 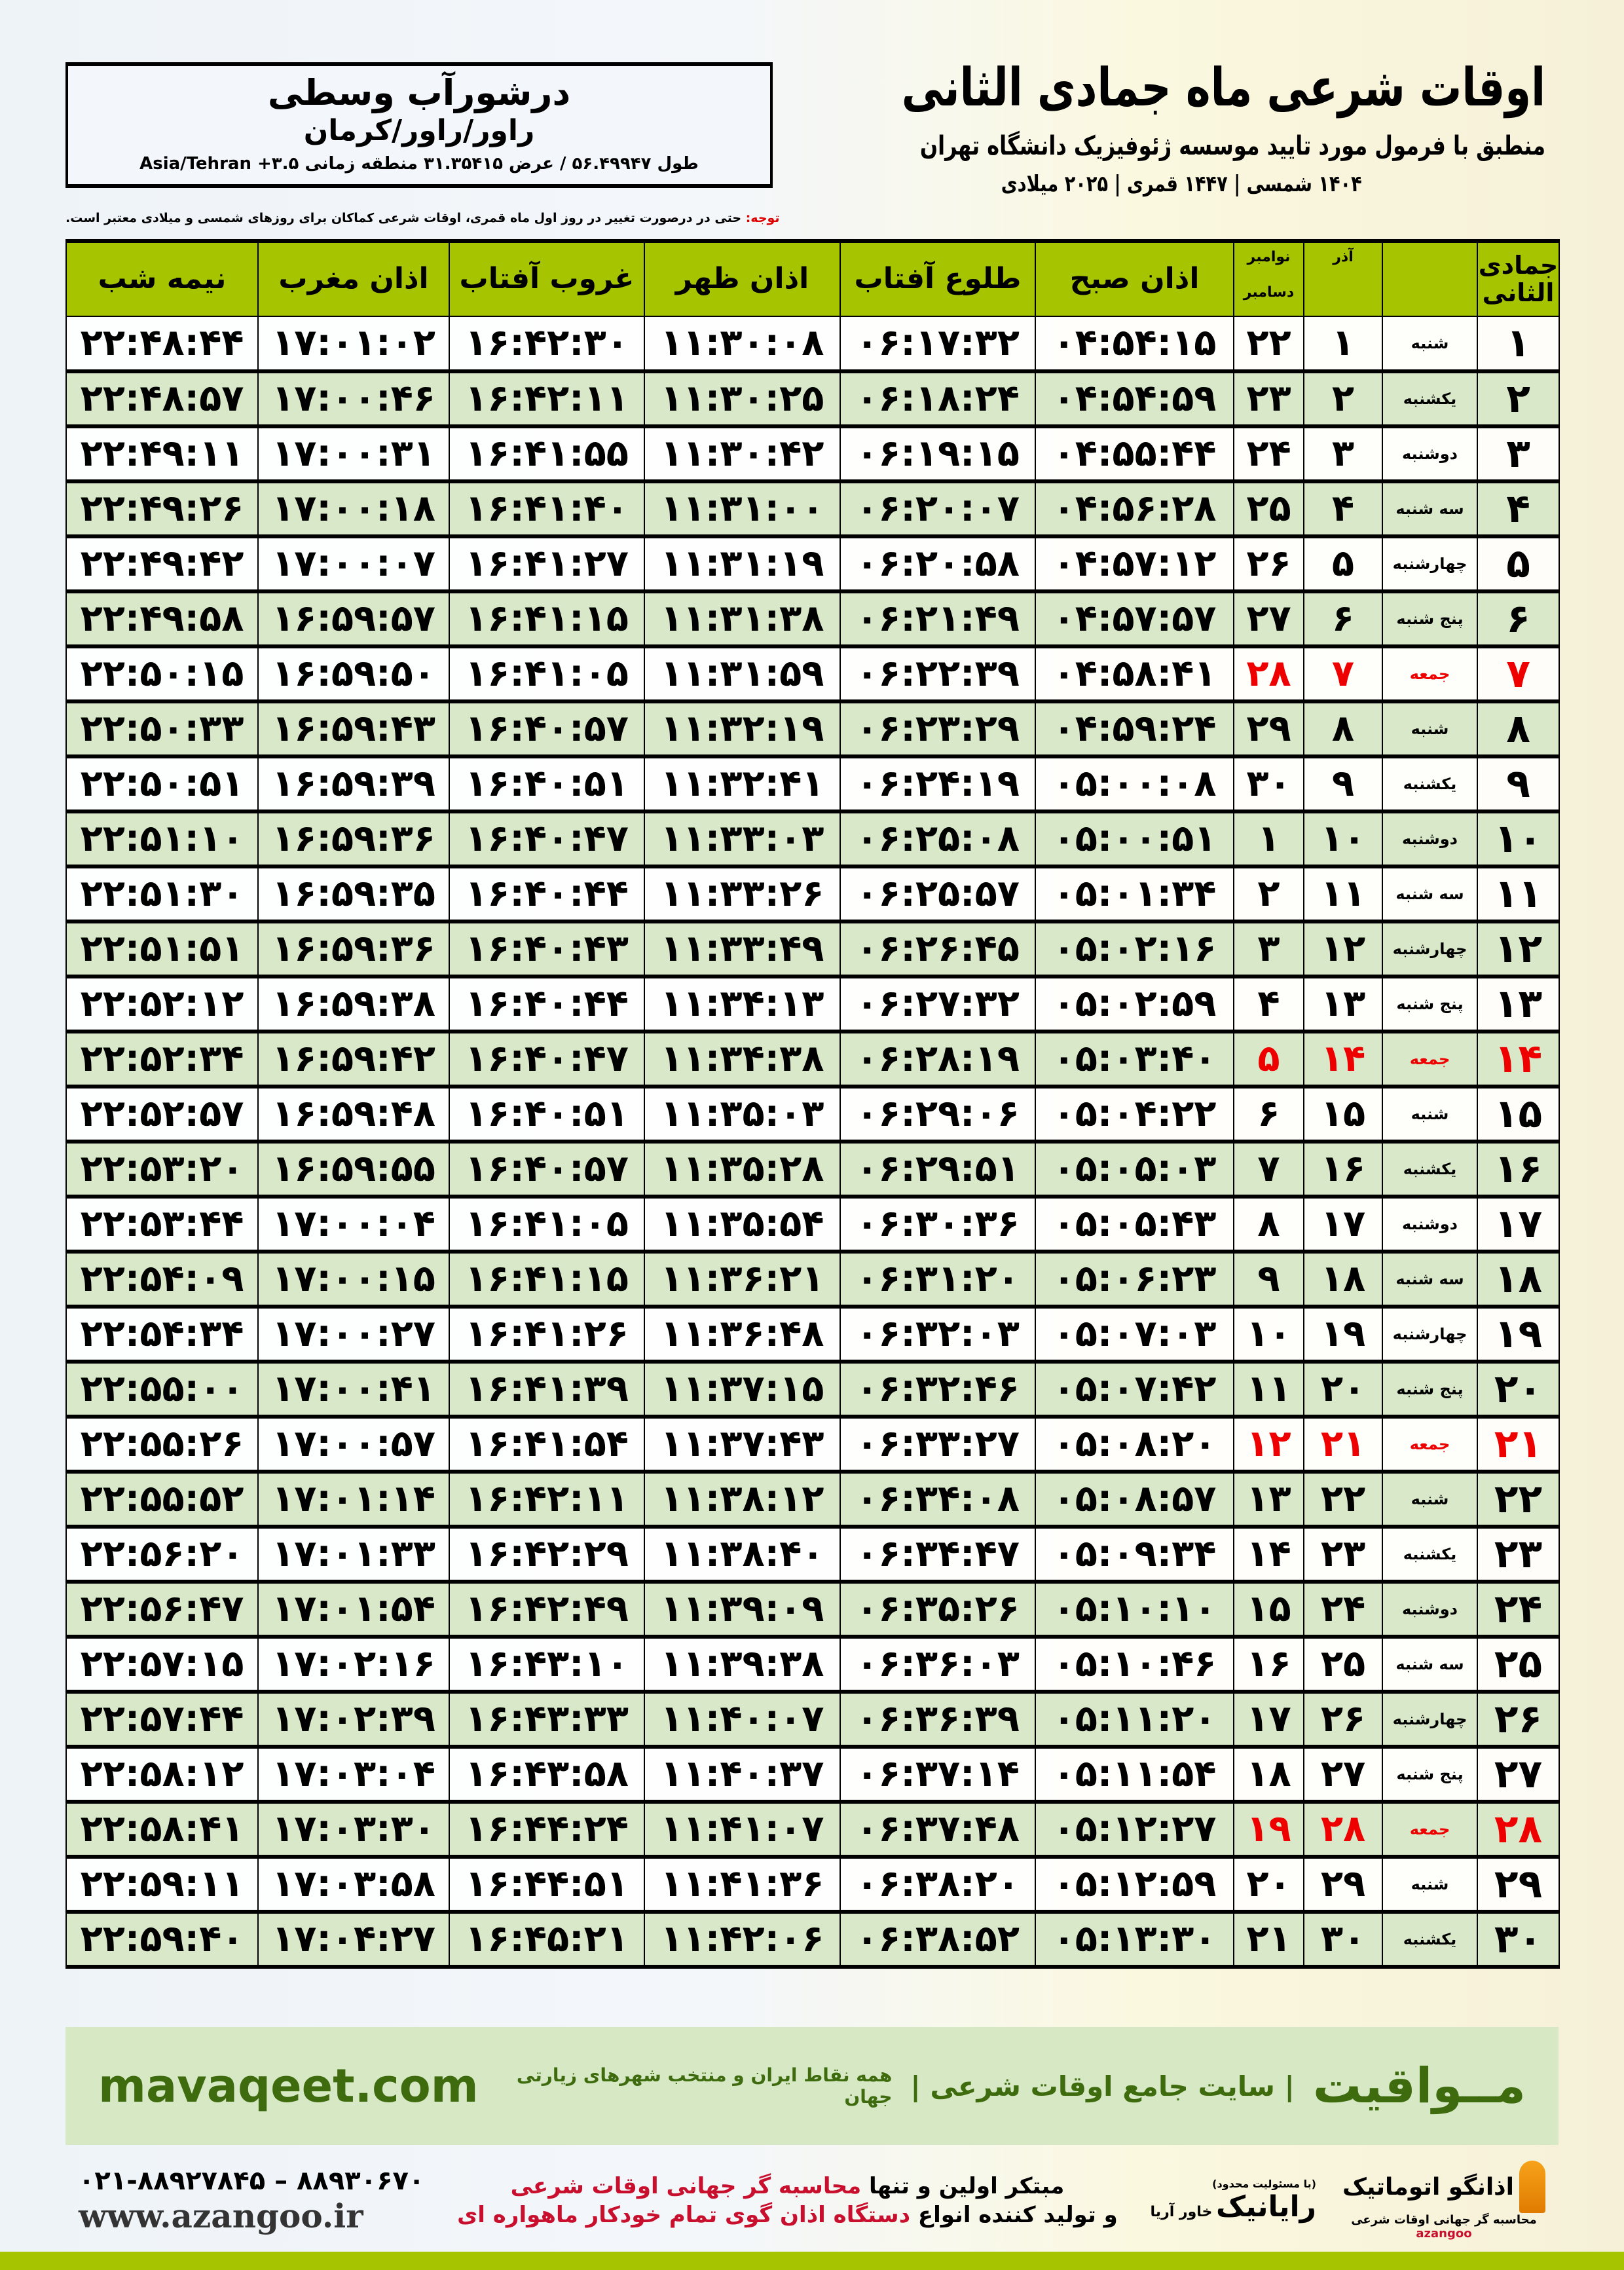 I want to click on hijri-day-cell: ۳, so click(x=1518, y=454).